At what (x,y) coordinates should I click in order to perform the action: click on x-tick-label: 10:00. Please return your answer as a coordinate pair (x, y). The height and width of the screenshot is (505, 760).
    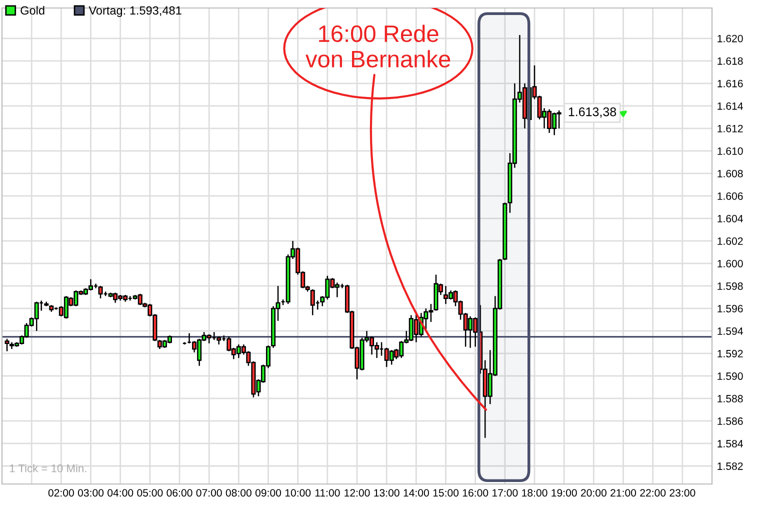
    Looking at the image, I should click on (298, 493).